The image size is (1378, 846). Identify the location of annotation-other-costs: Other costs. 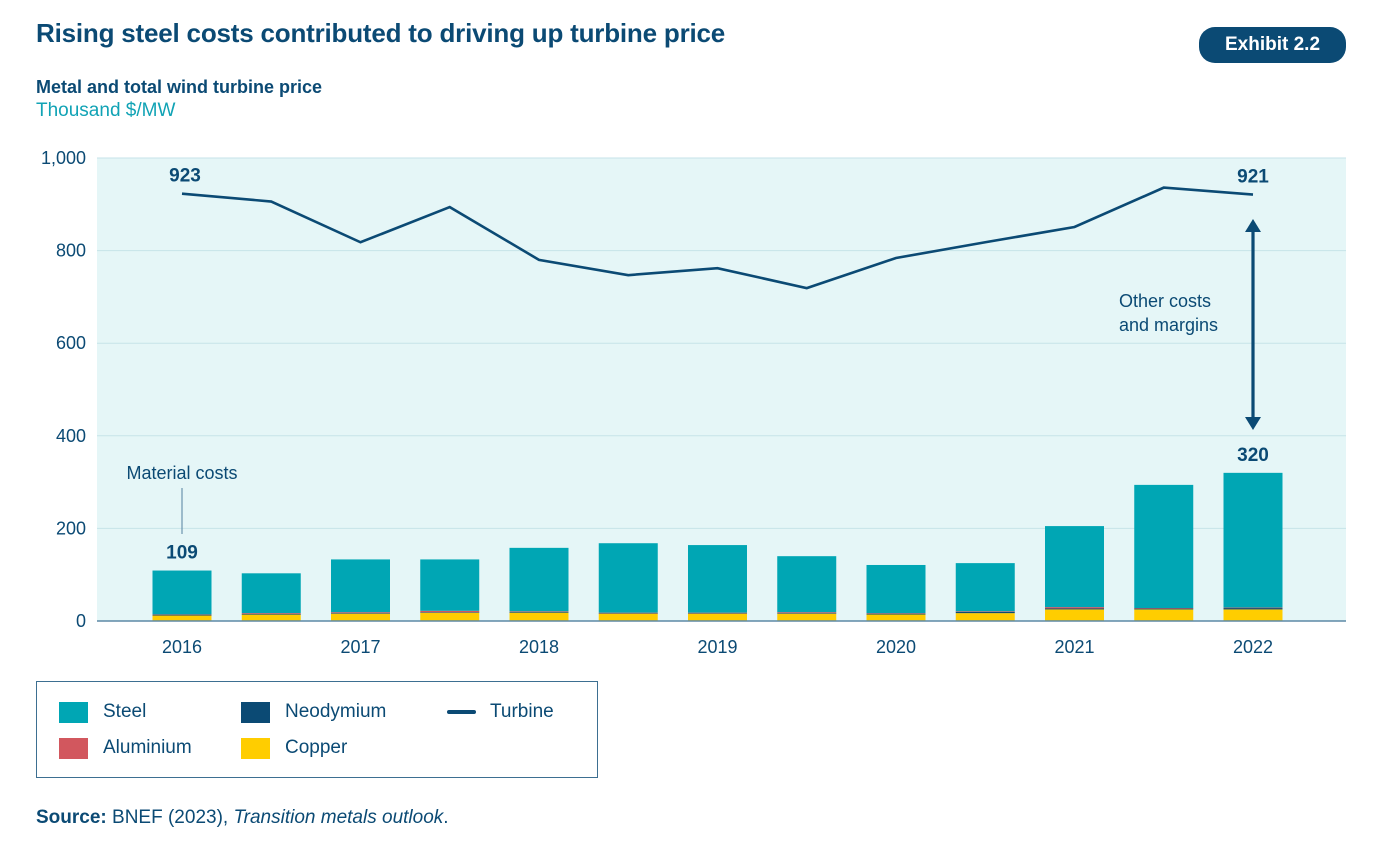
(1165, 301).